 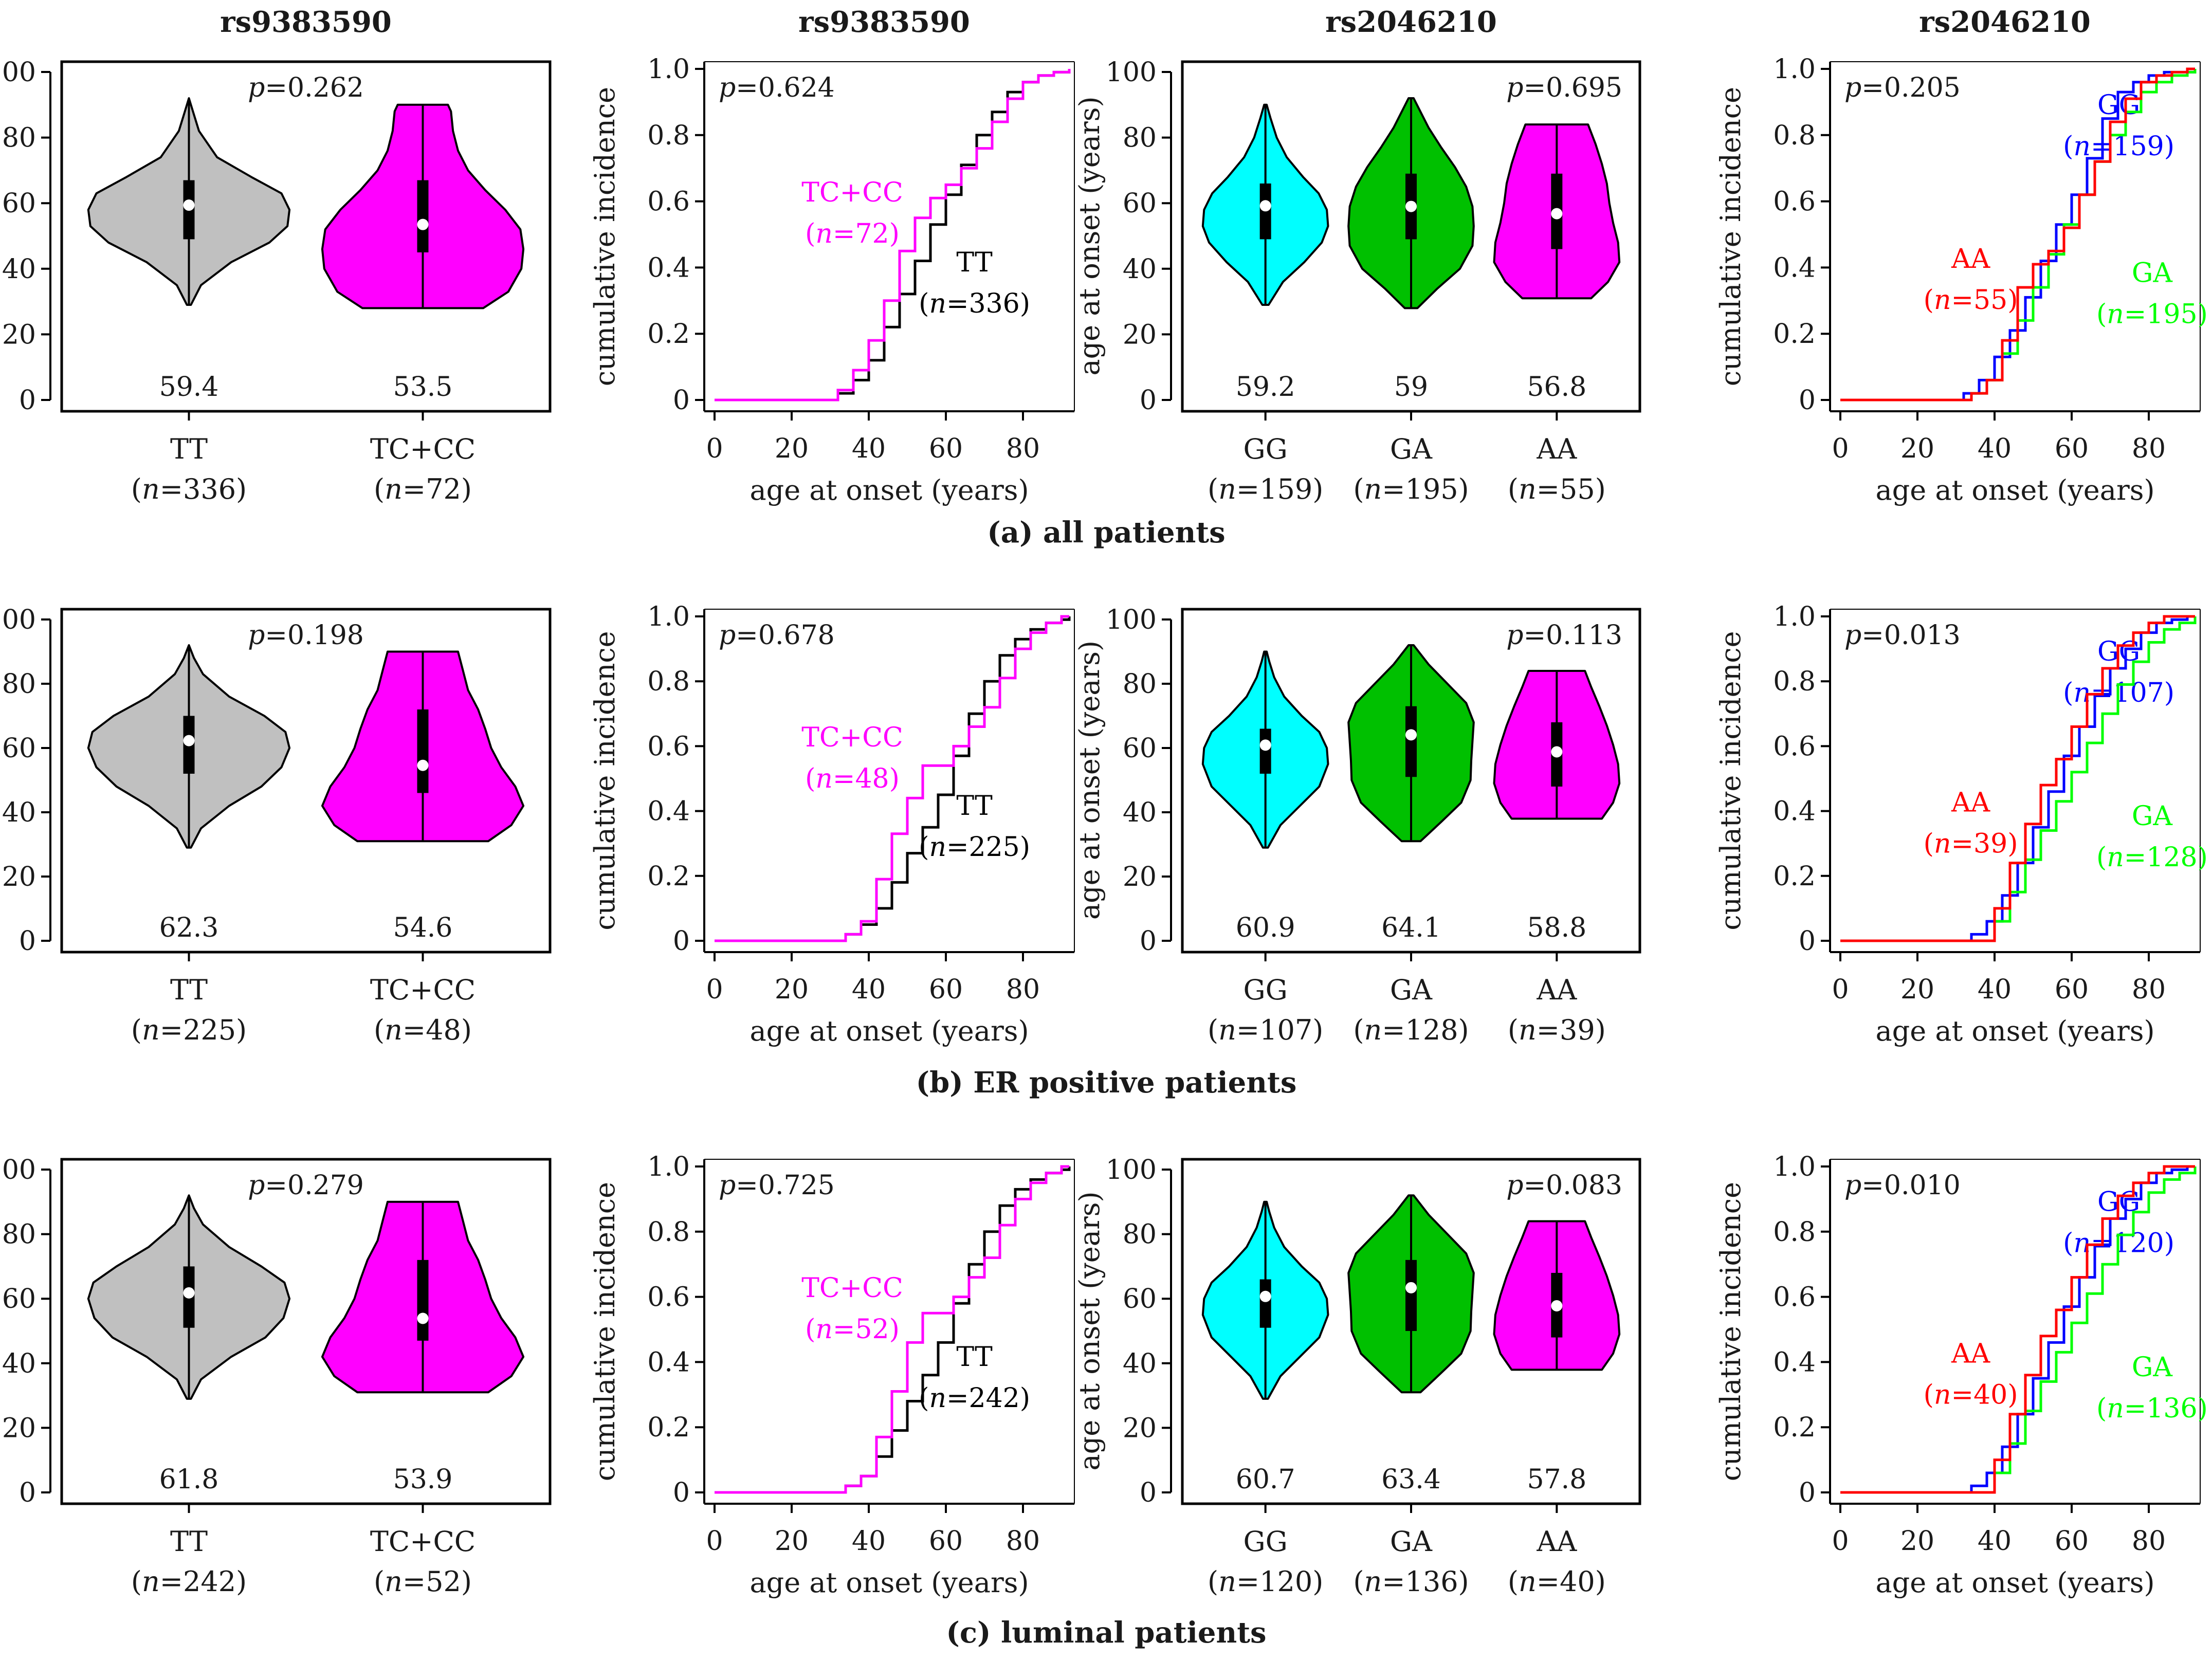 What do you see at coordinates (423, 1300) in the screenshot?
I see `iqr-box` at bounding box center [423, 1300].